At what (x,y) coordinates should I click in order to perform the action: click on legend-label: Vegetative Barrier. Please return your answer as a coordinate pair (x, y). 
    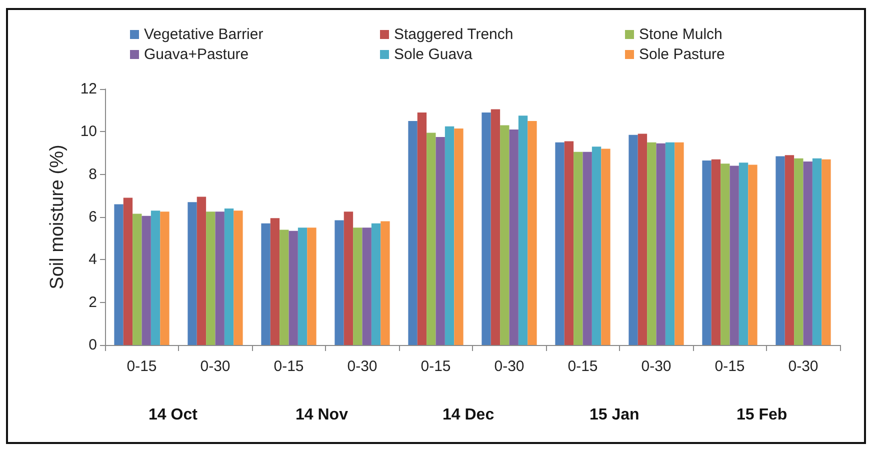
    Looking at the image, I should click on (204, 34).